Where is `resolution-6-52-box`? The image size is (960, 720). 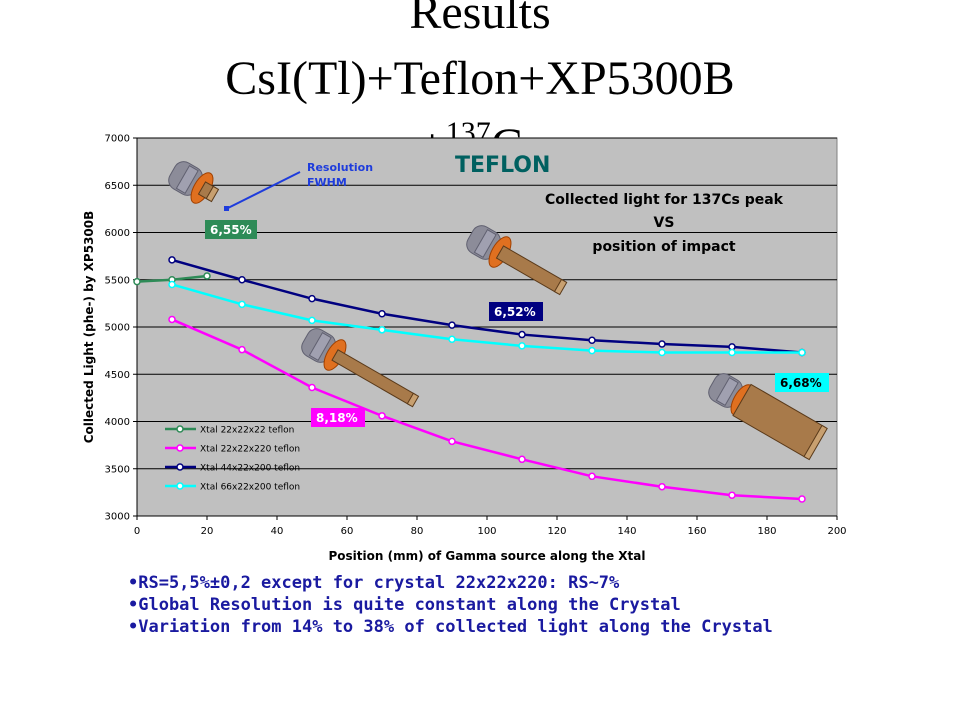 resolution-6-52-box is located at coordinates (516, 311).